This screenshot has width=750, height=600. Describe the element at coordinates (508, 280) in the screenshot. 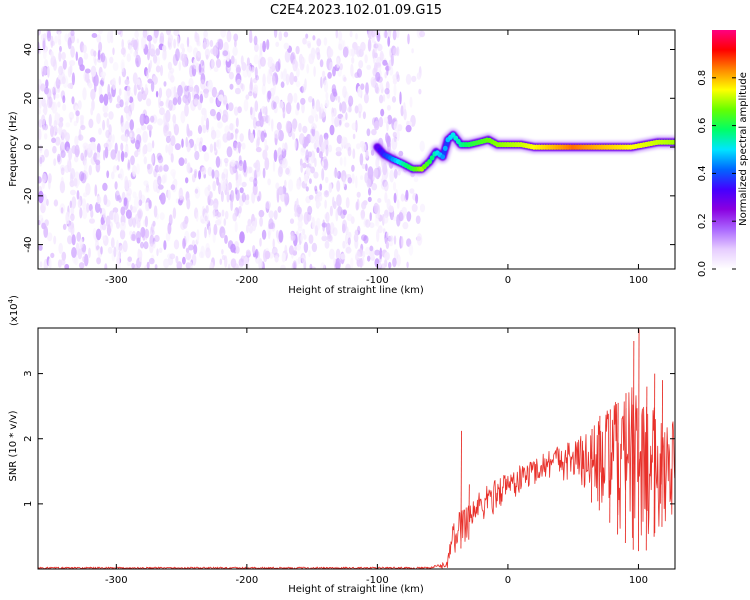

I see `spectrogram-x-tick-label: 0` at that location.